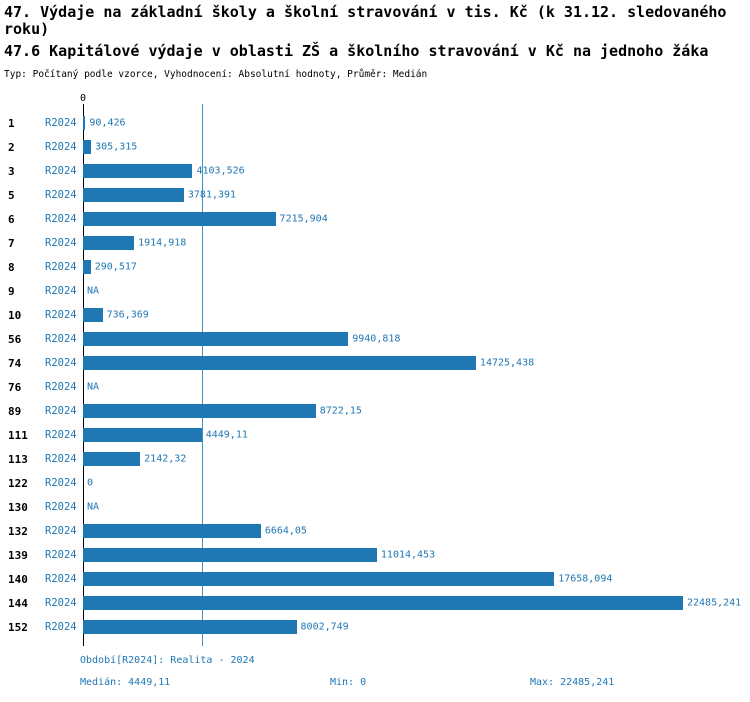 The image size is (750, 702). Describe the element at coordinates (507, 363) in the screenshot. I see `row-value-label: 14725,438` at that location.